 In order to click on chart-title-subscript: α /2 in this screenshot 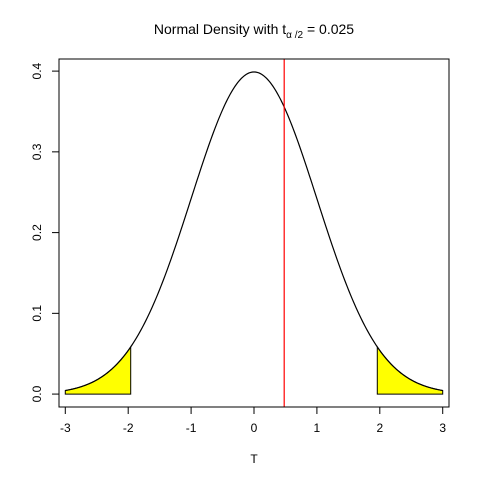, I will do `click(294, 35)`.